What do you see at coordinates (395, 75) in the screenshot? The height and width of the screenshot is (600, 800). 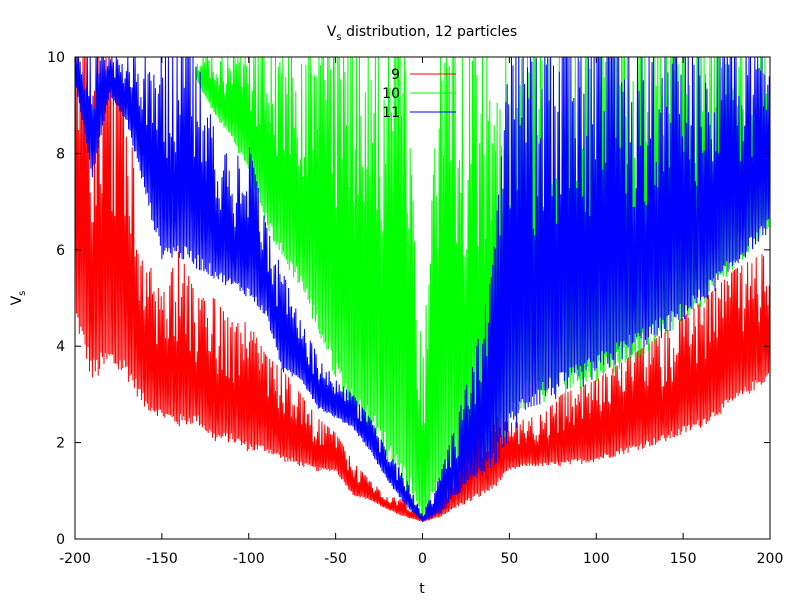 I see `legend-label-9: 9` at bounding box center [395, 75].